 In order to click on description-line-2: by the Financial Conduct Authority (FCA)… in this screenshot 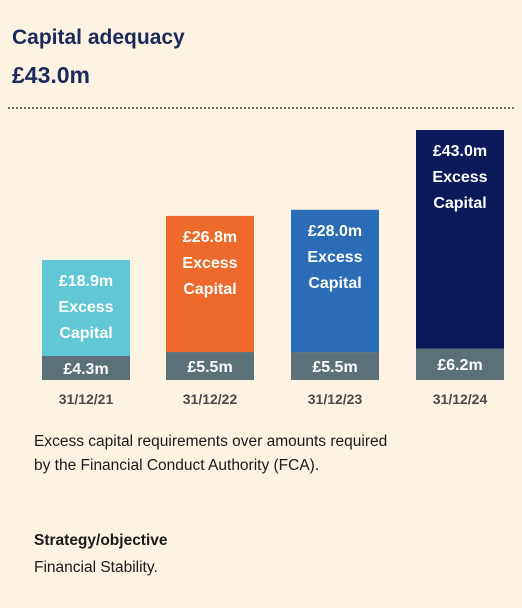, I will do `click(177, 465)`.